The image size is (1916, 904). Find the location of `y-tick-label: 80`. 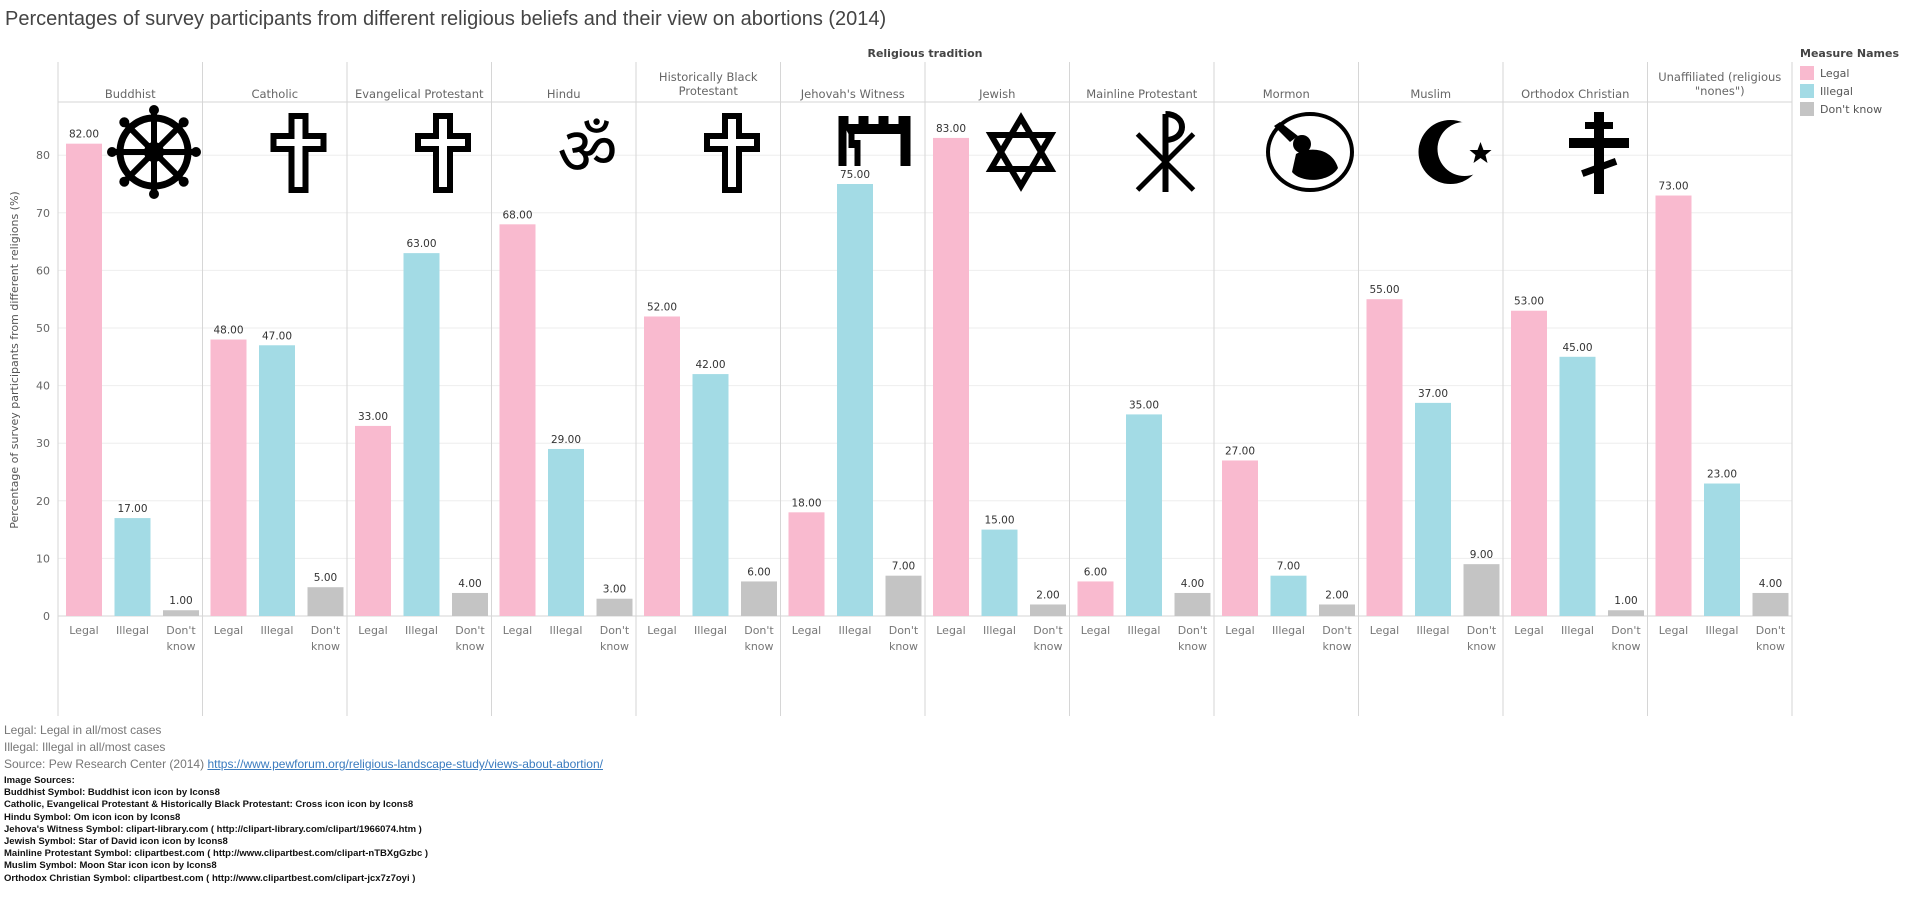

y-tick-label: 80 is located at coordinates (43, 155).